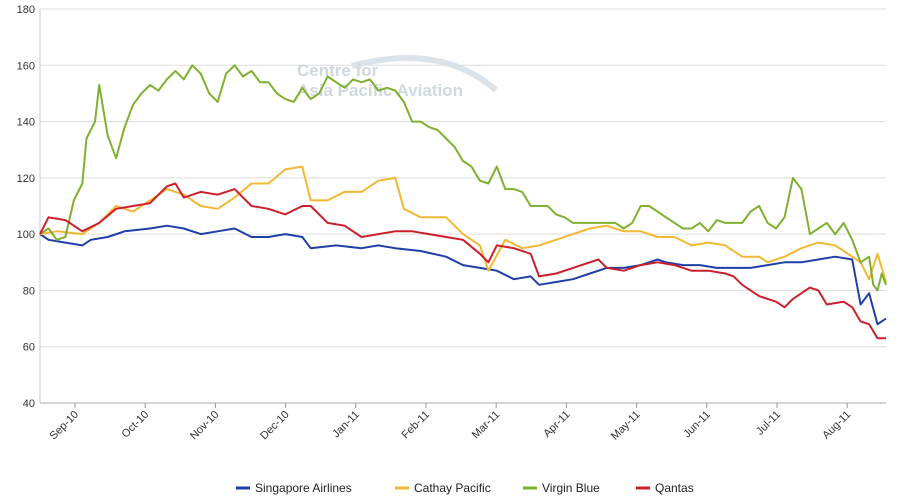 The height and width of the screenshot is (497, 905). What do you see at coordinates (29, 348) in the screenshot?
I see `y-tick-label: 60` at bounding box center [29, 348].